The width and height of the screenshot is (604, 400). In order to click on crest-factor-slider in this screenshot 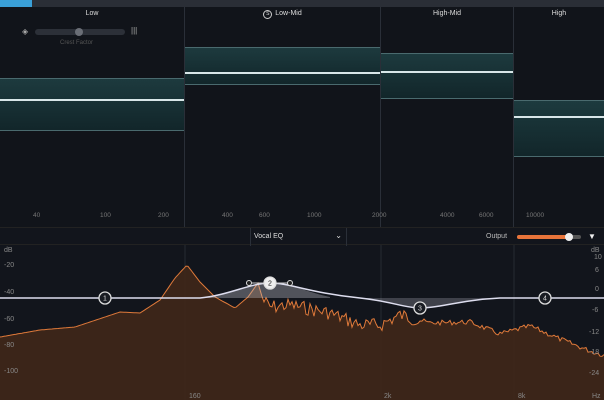, I will do `click(80, 32)`.